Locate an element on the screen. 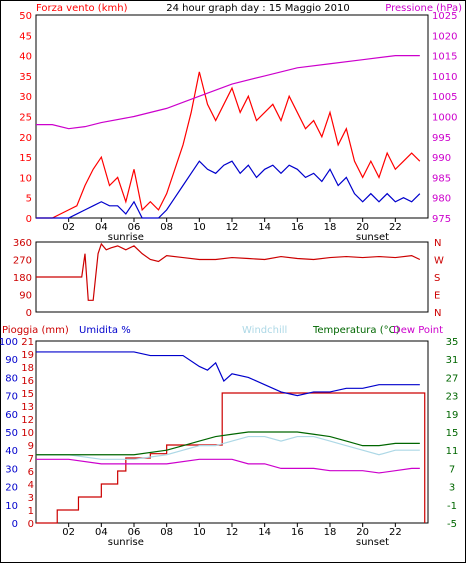  humidity-ytick-label: 90 is located at coordinates (11, 360).